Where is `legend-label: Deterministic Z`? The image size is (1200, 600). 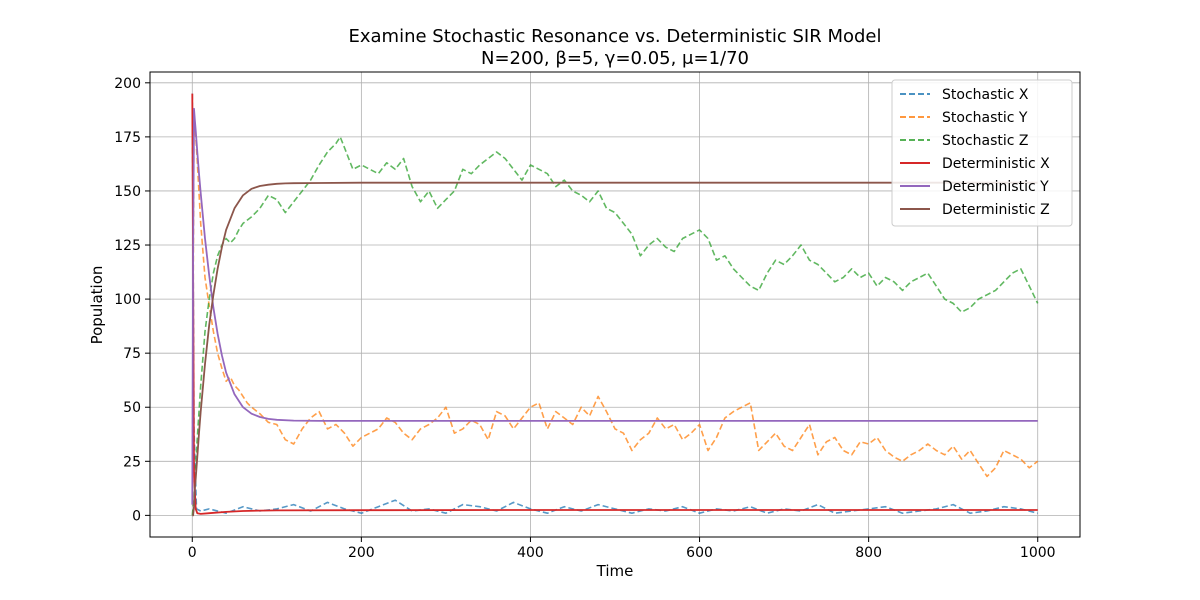 legend-label: Deterministic Z is located at coordinates (996, 210).